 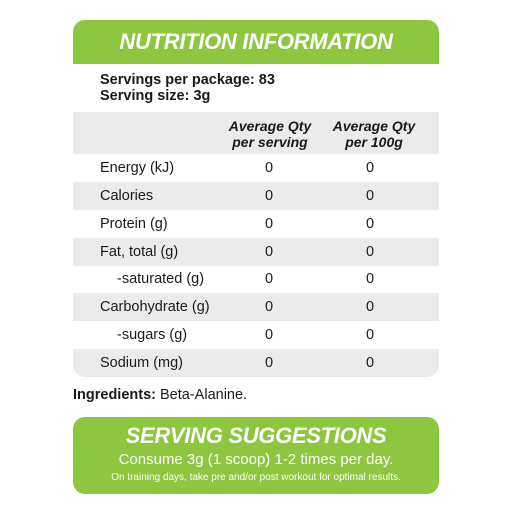 What do you see at coordinates (256, 168) in the screenshot?
I see `nutrition-row-energy: Energy (kJ) 0 0` at bounding box center [256, 168].